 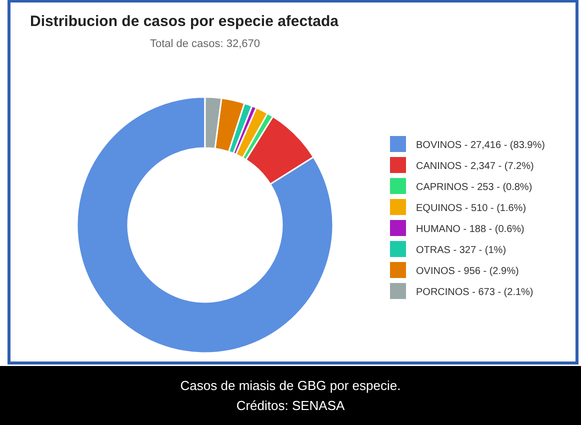 What do you see at coordinates (290, 385) in the screenshot?
I see `text: Casos de miasis de GBG por especie.` at bounding box center [290, 385].